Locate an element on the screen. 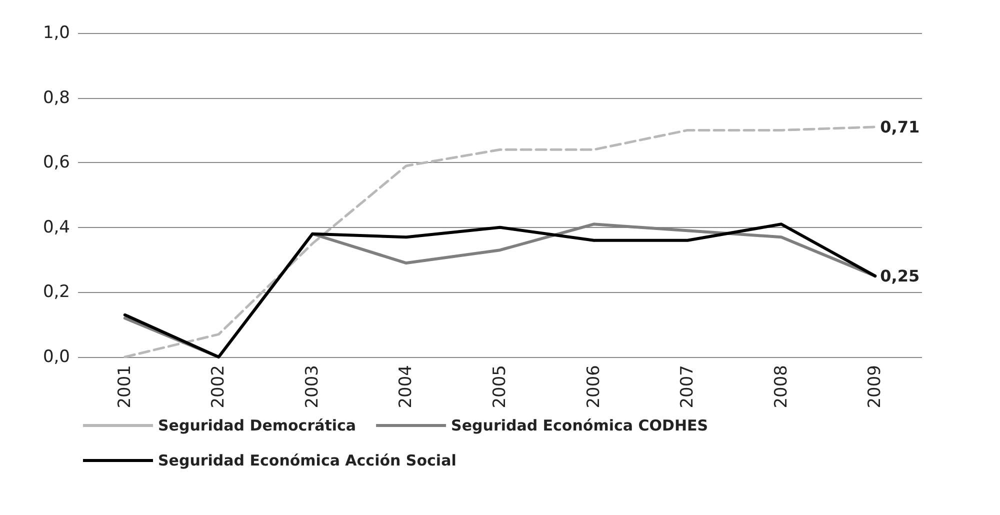 This screenshot has width=1000, height=515. y-tick-label: 0,8 is located at coordinates (56, 98).